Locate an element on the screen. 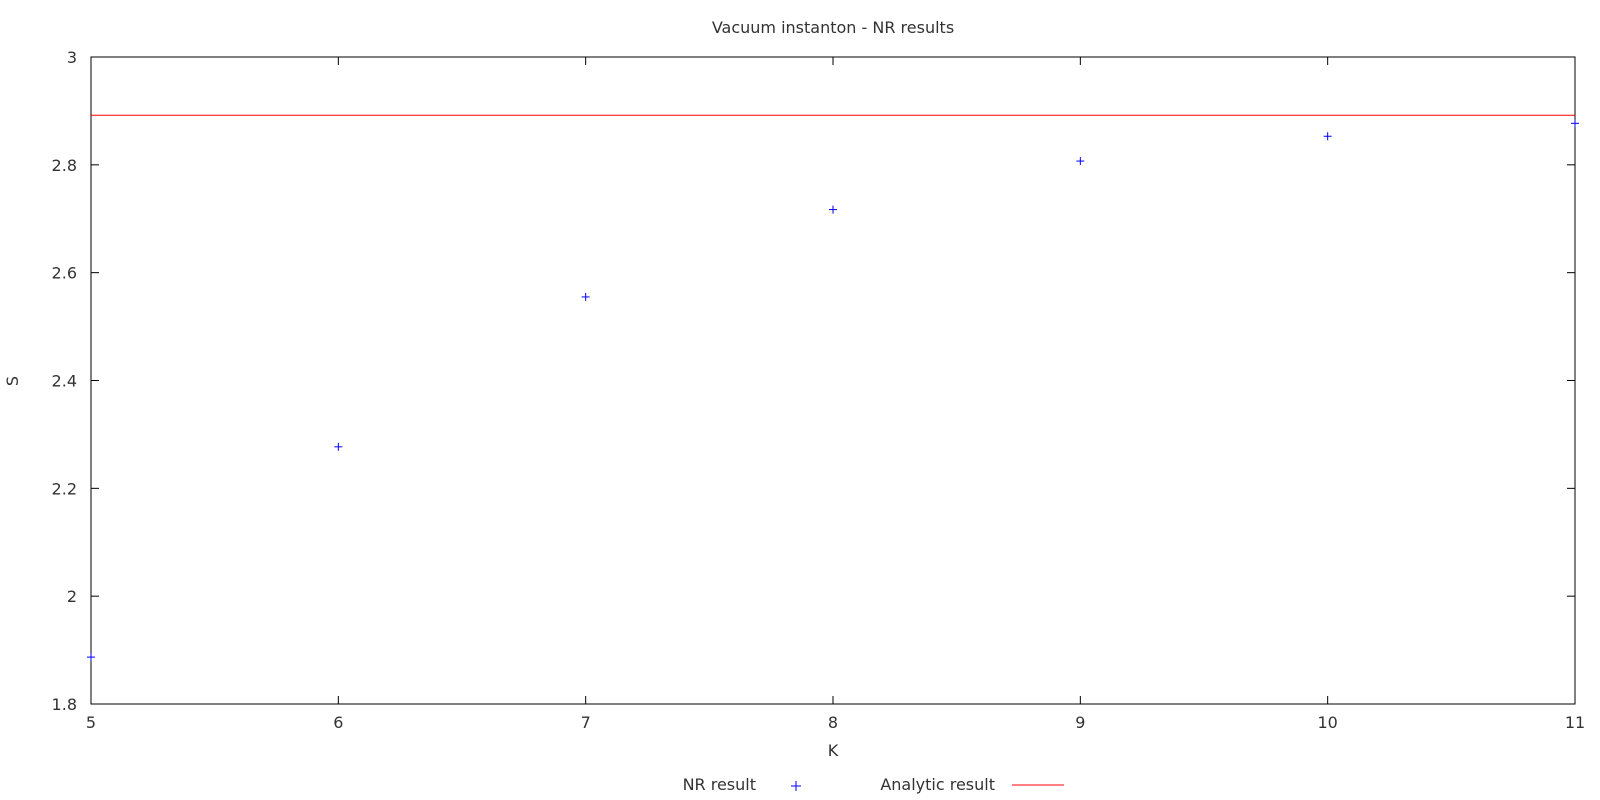  x-tick-label: 6 is located at coordinates (338, 722).